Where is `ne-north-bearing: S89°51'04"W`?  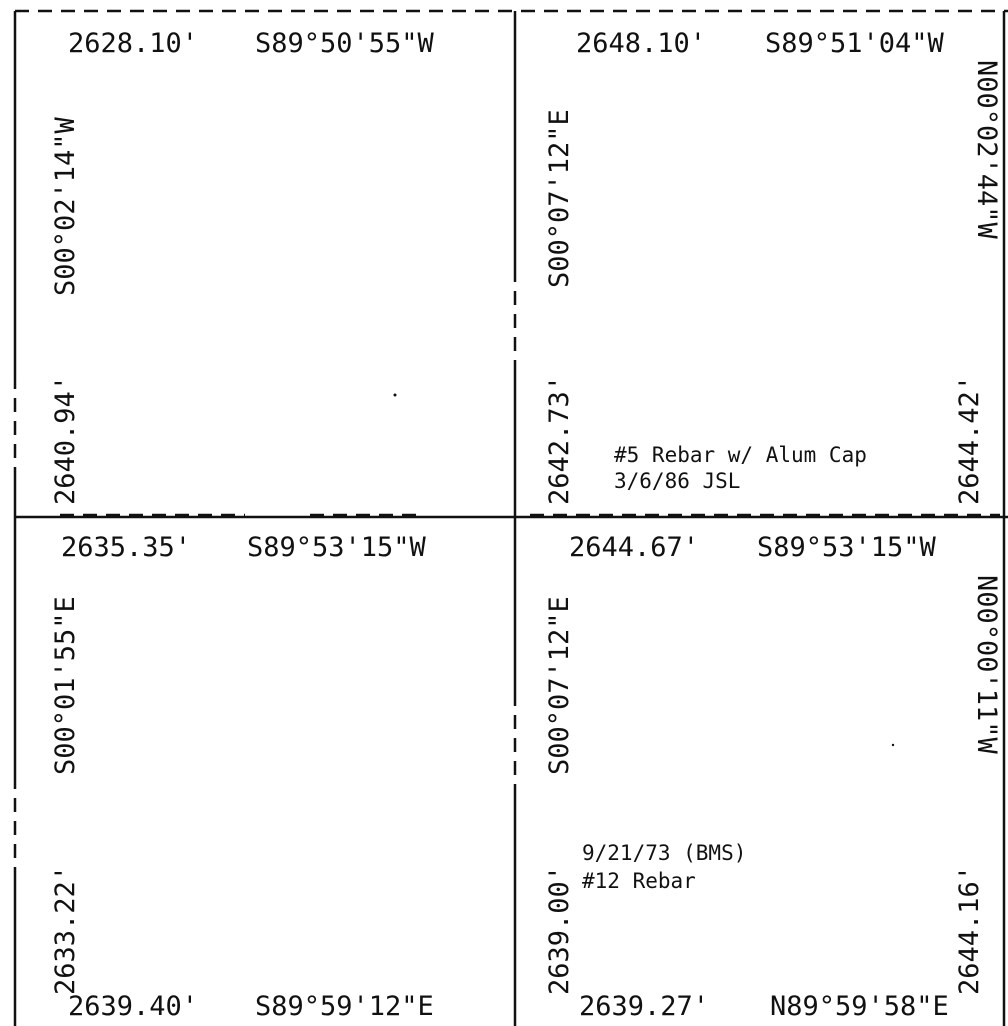
ne-north-bearing: S89°51'04"W is located at coordinates (855, 43).